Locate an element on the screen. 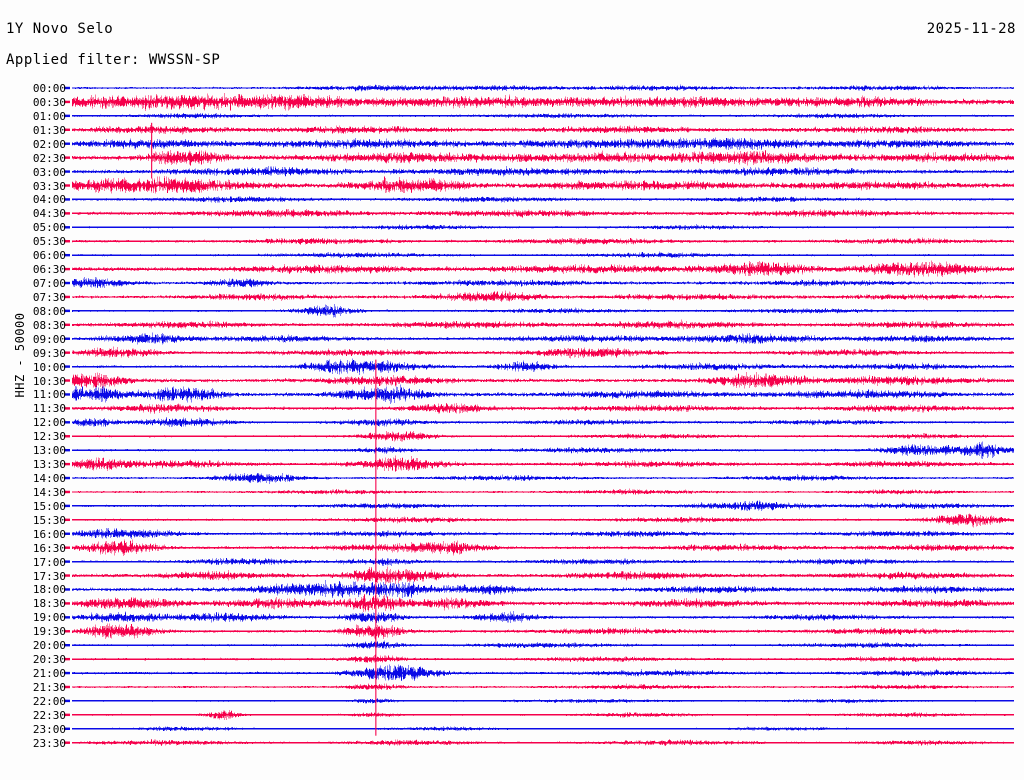  time-tick-label: 06:00 is located at coordinates (49, 256).